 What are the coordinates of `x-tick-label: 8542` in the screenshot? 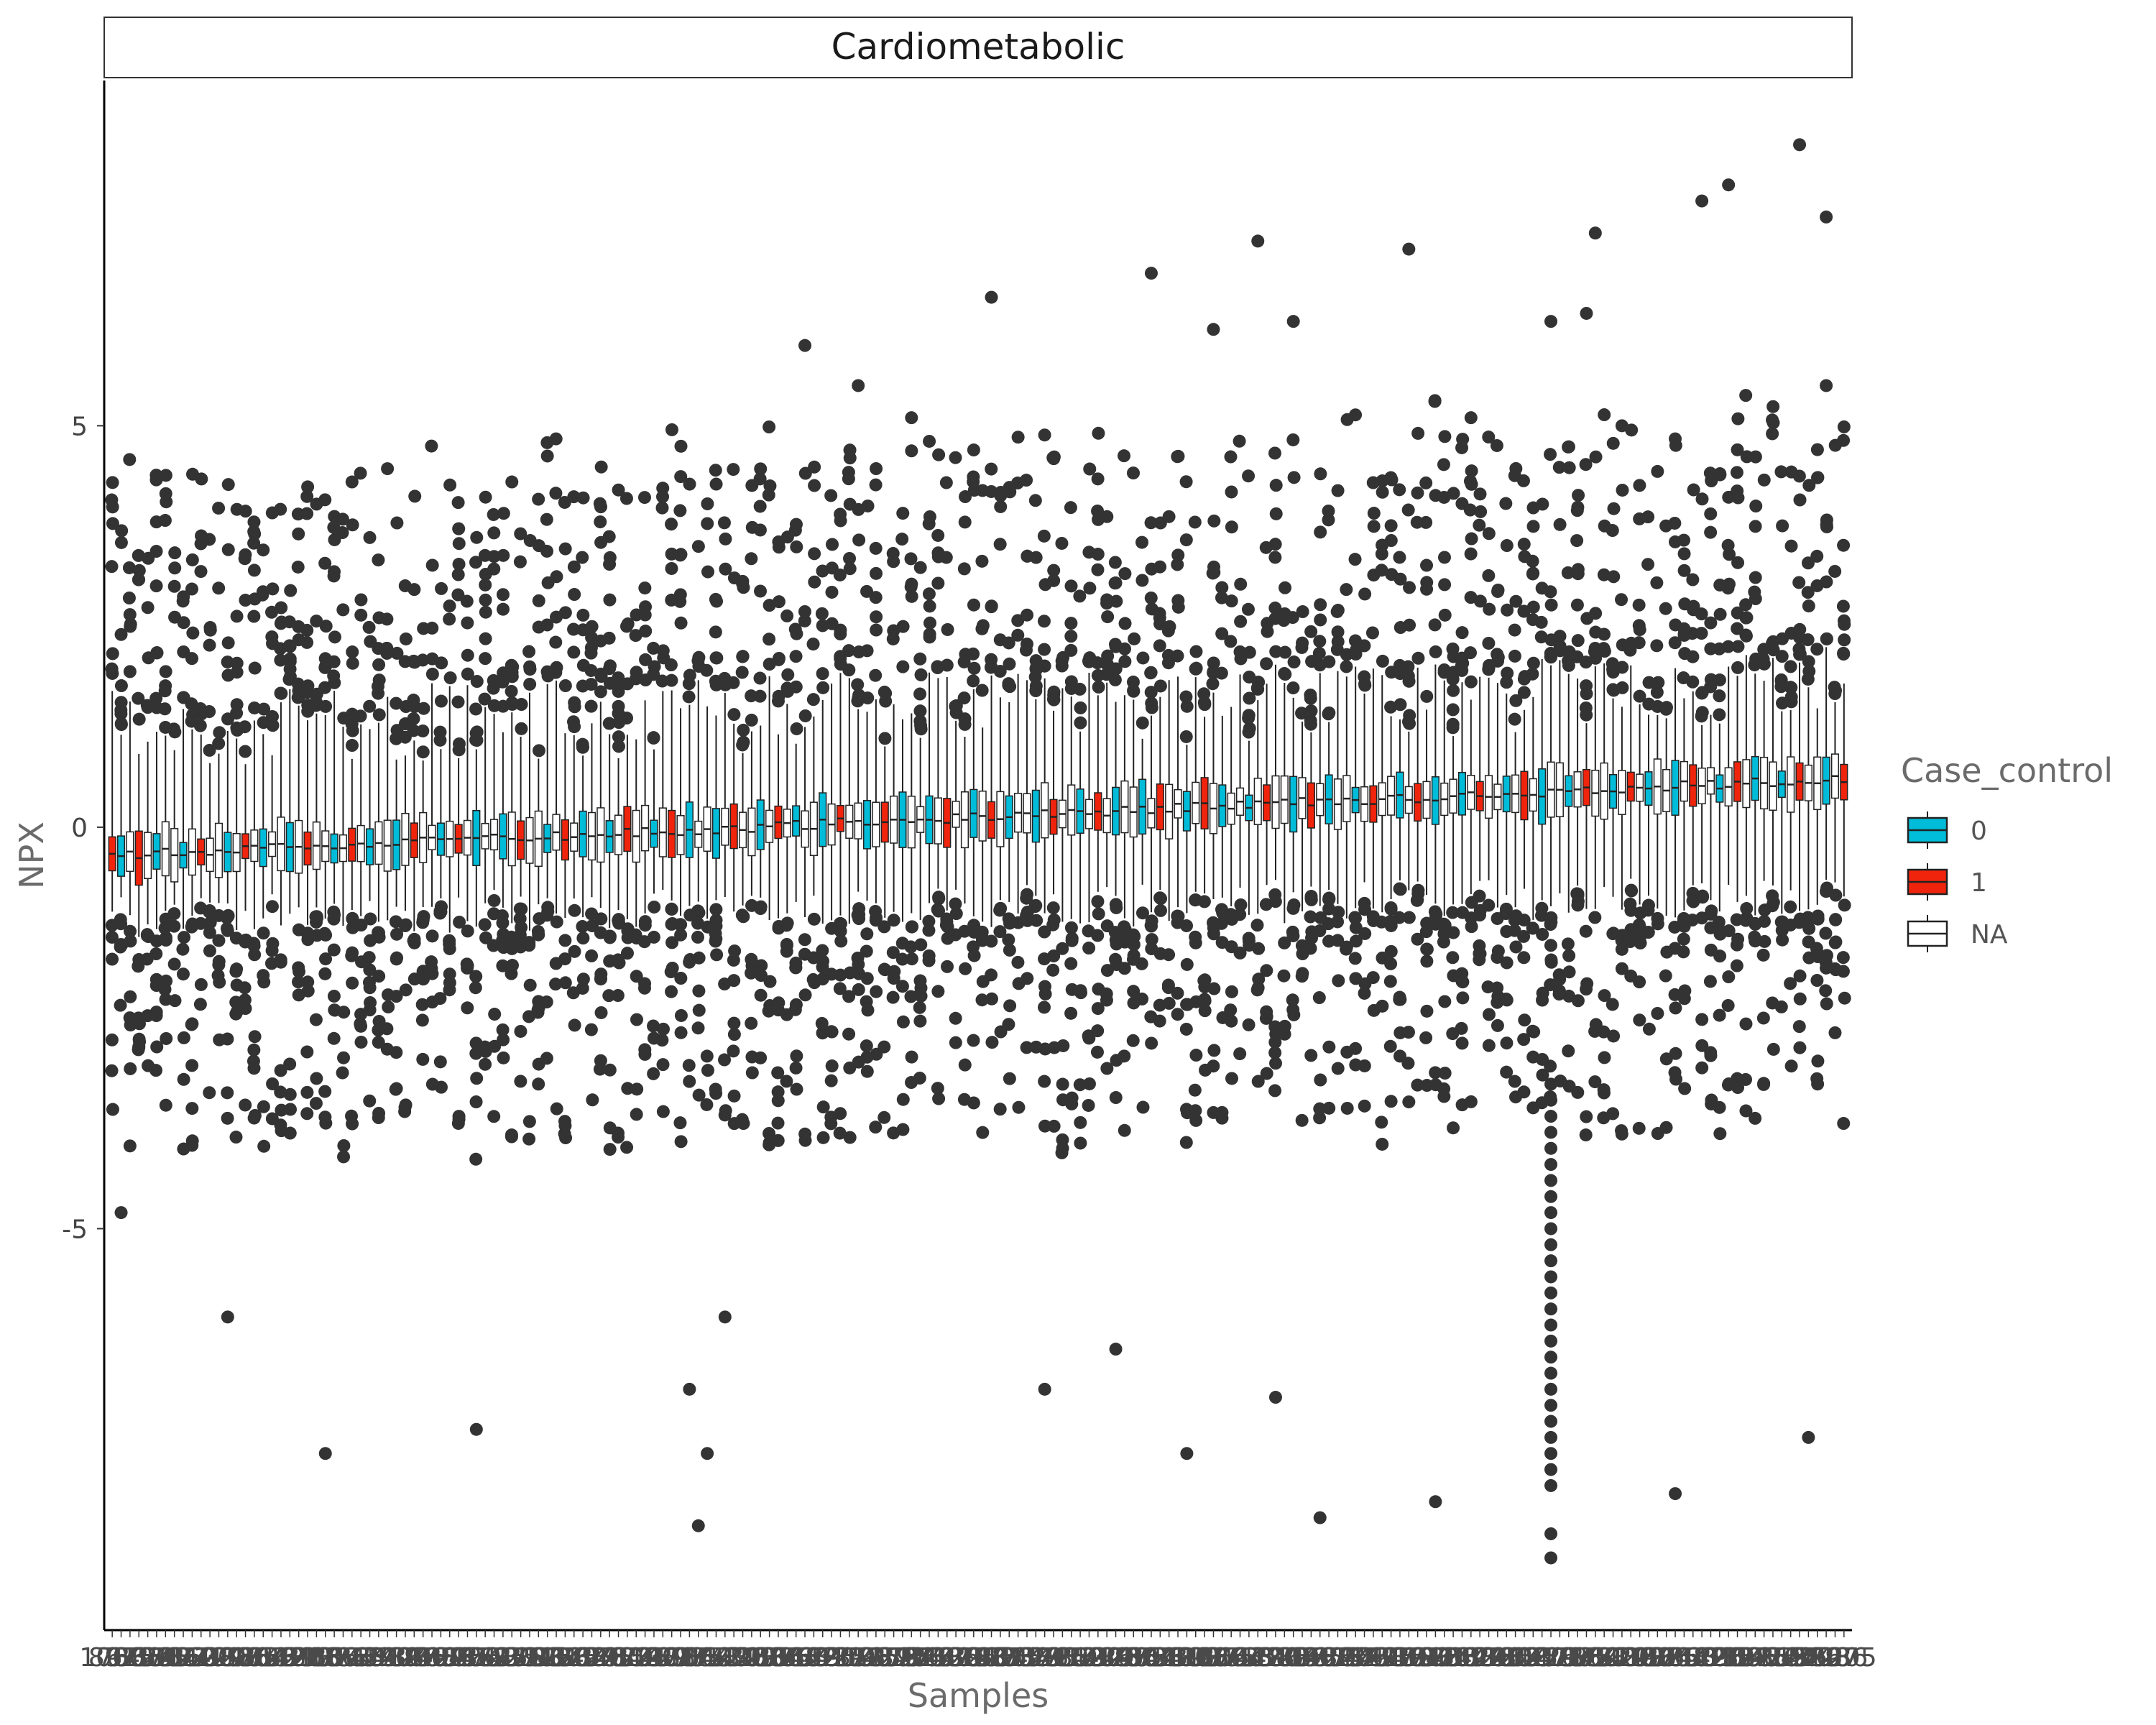 It's located at (272, 1658).